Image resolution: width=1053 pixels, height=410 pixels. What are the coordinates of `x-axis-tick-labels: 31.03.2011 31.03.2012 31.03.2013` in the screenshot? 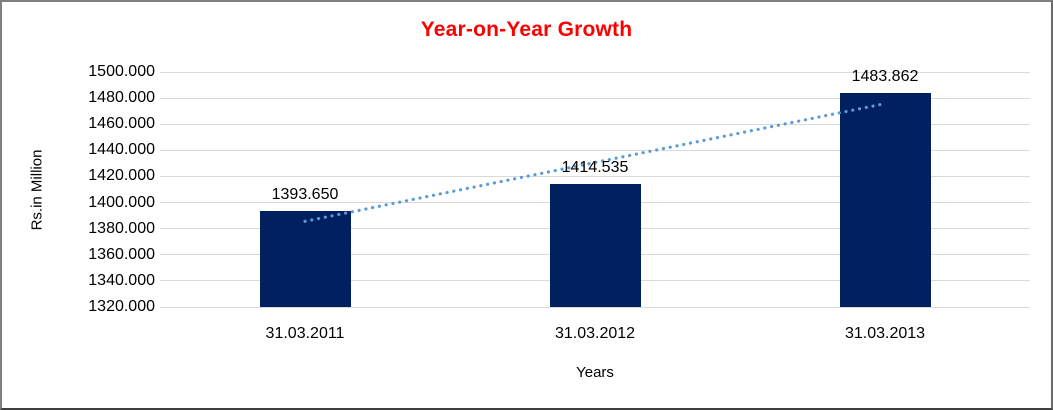 It's located at (595, 336).